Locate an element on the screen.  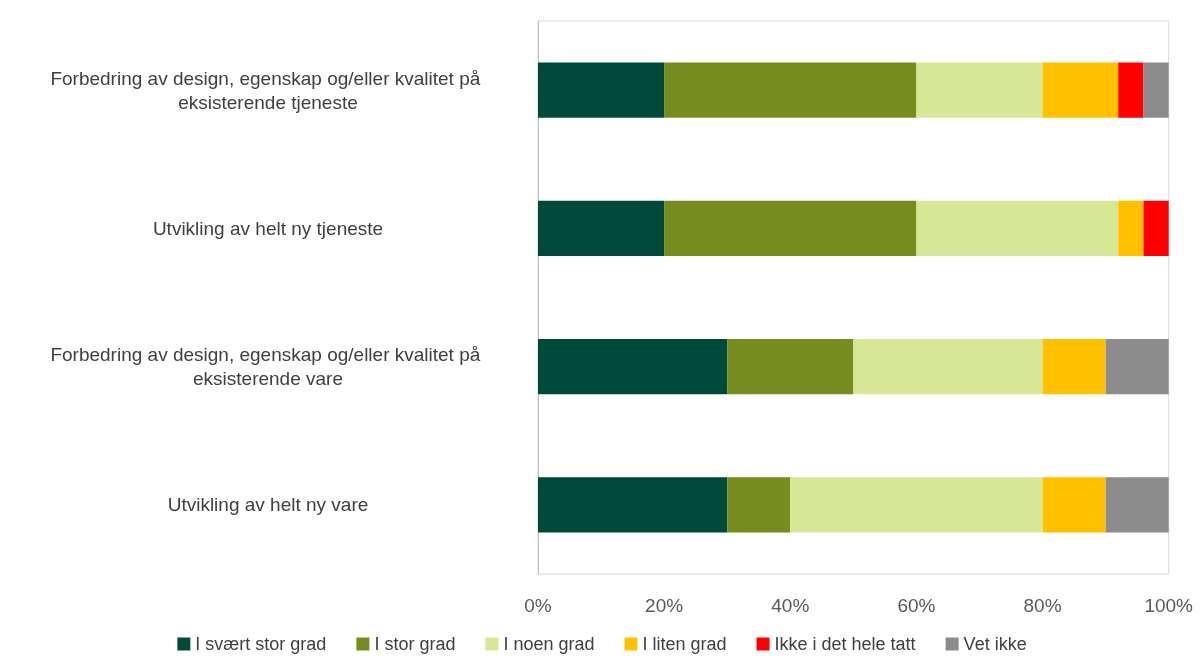
y-tick-label: Forbedring av design, egenskap og/eller kvalitet på eksisterende tjeneste is located at coordinates (268, 90).